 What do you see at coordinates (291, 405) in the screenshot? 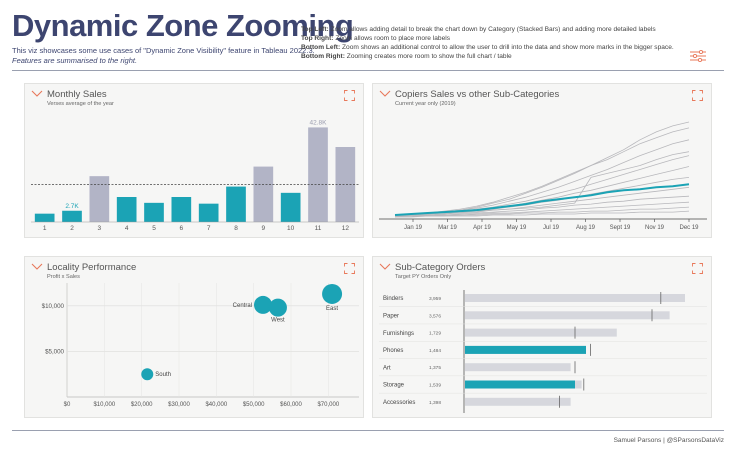
I see `x-tick-label: $60,000` at bounding box center [291, 405].